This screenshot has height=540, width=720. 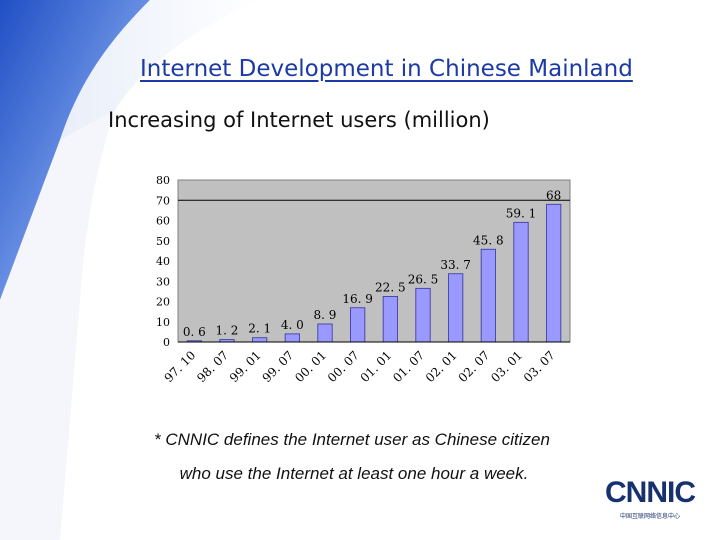 What do you see at coordinates (163, 302) in the screenshot?
I see `y-tick-label: 20` at bounding box center [163, 302].